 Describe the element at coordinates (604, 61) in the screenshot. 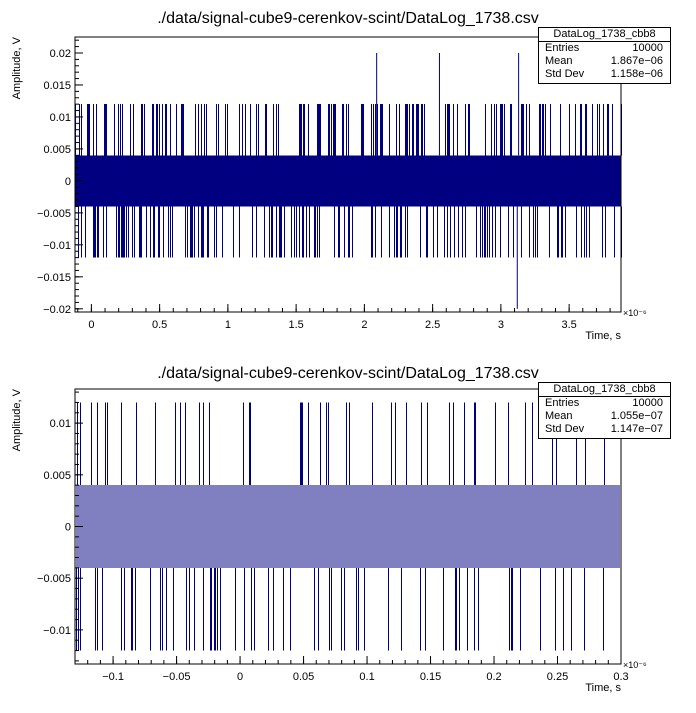

I see `stats-row-mean: Mean 1.867e−06` at that location.